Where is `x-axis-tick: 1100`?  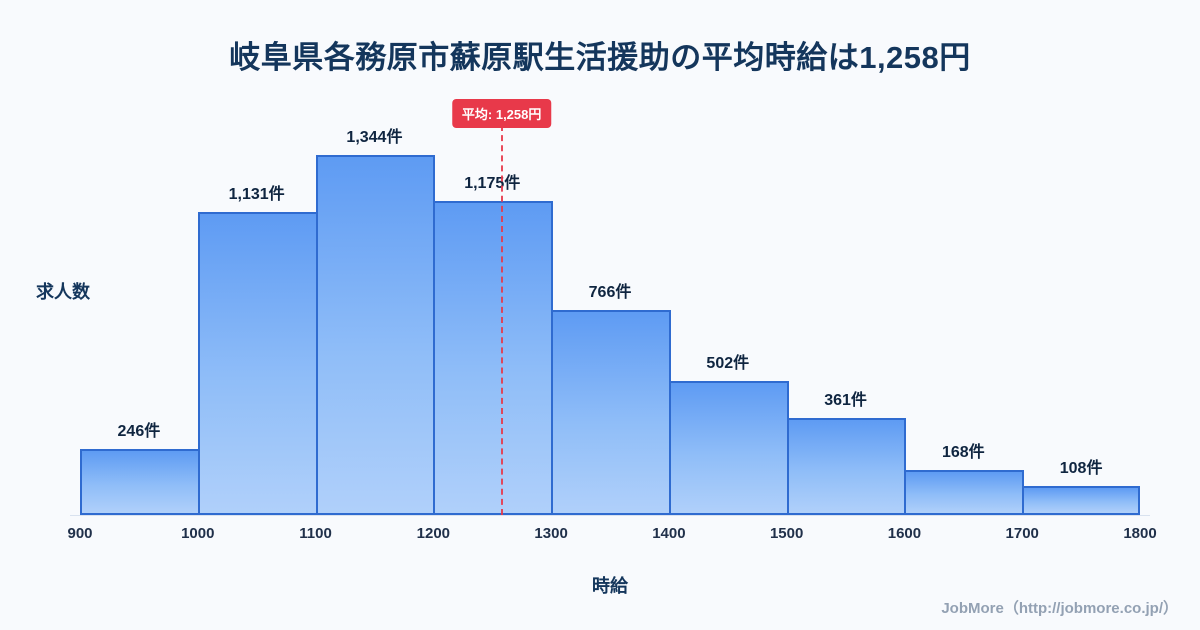 x-axis-tick: 1100 is located at coordinates (315, 533).